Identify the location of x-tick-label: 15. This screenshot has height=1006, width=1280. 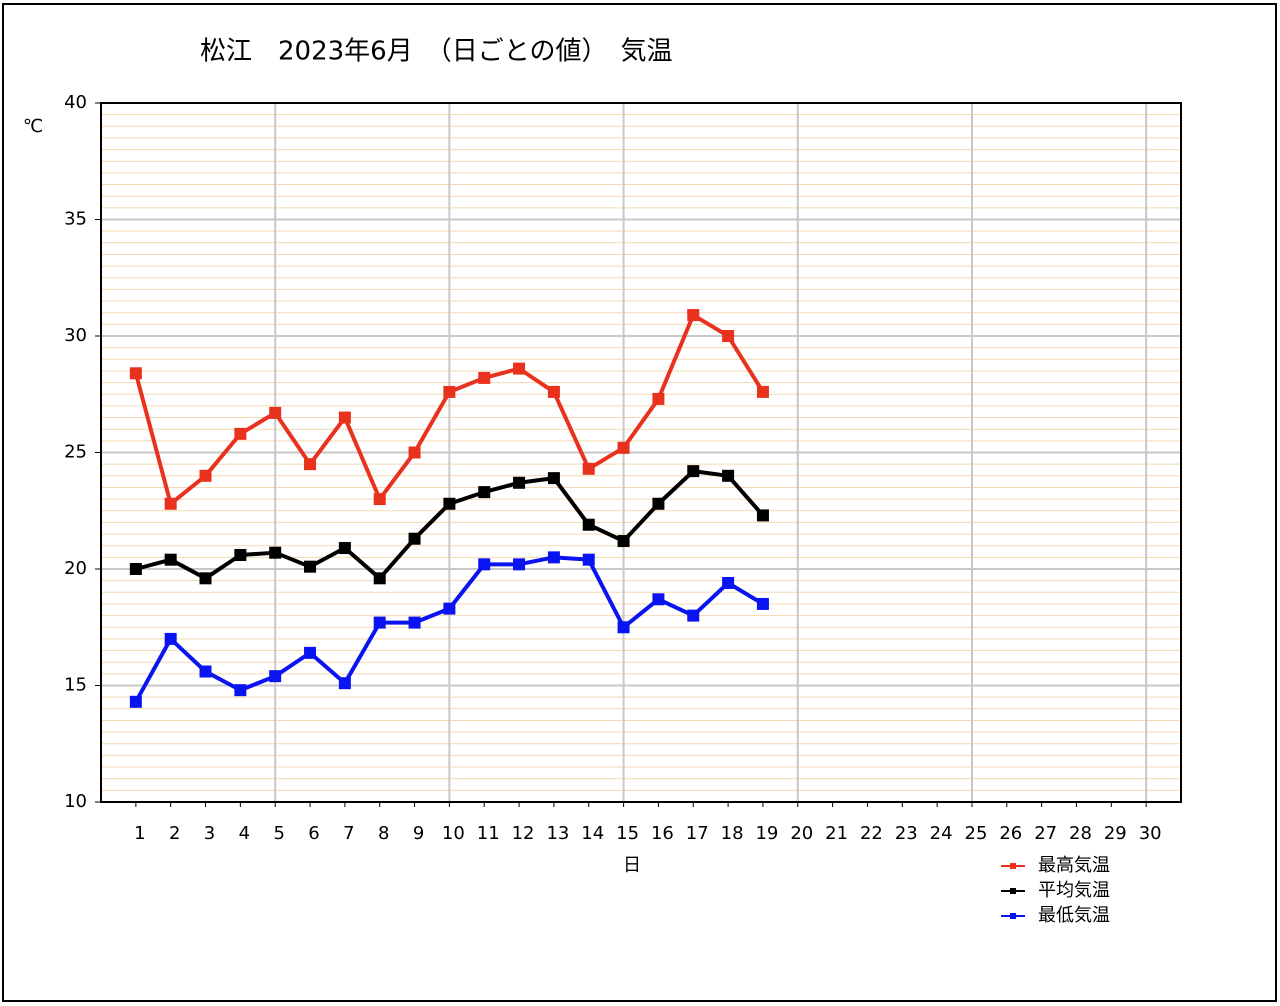
(627, 833).